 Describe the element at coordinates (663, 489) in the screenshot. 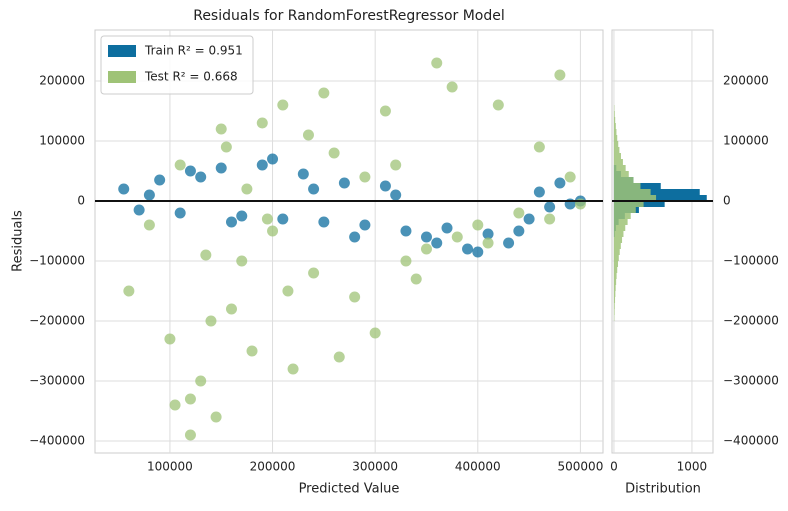

I see `x-axis-label: Distribution` at that location.